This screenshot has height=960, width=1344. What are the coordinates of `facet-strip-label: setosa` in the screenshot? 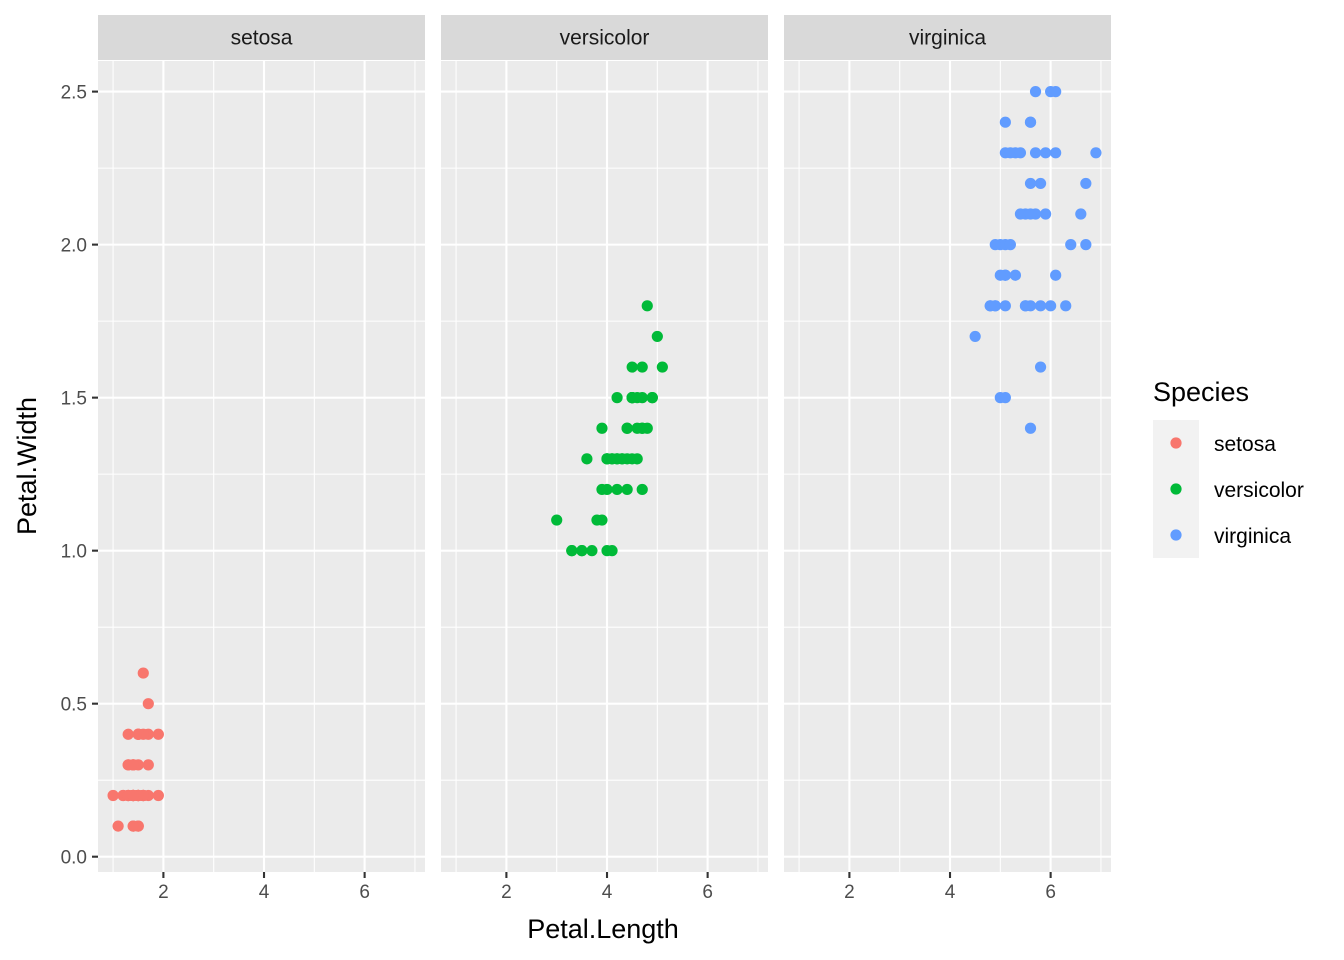 It's located at (262, 38).